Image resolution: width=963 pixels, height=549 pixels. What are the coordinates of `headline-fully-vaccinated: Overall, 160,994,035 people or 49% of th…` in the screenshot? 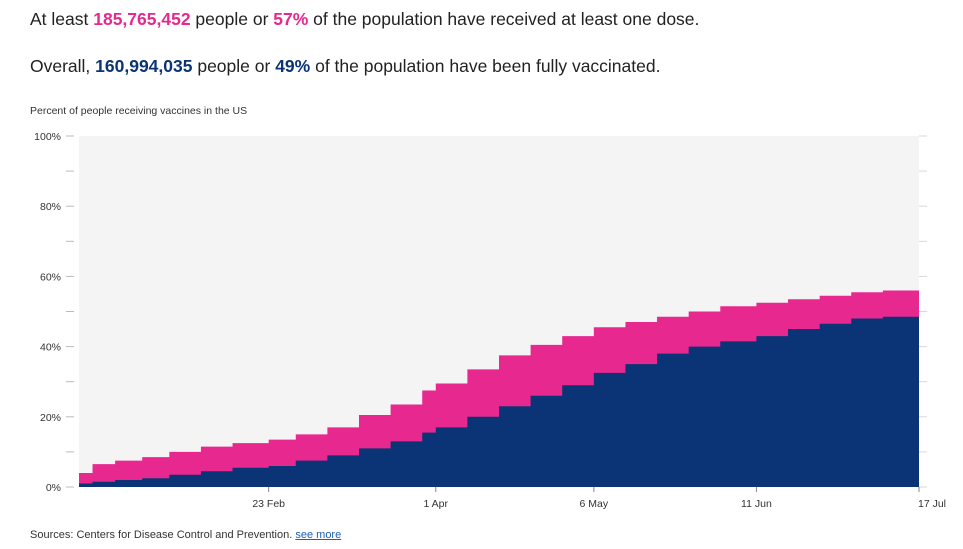 It's located at (345, 66).